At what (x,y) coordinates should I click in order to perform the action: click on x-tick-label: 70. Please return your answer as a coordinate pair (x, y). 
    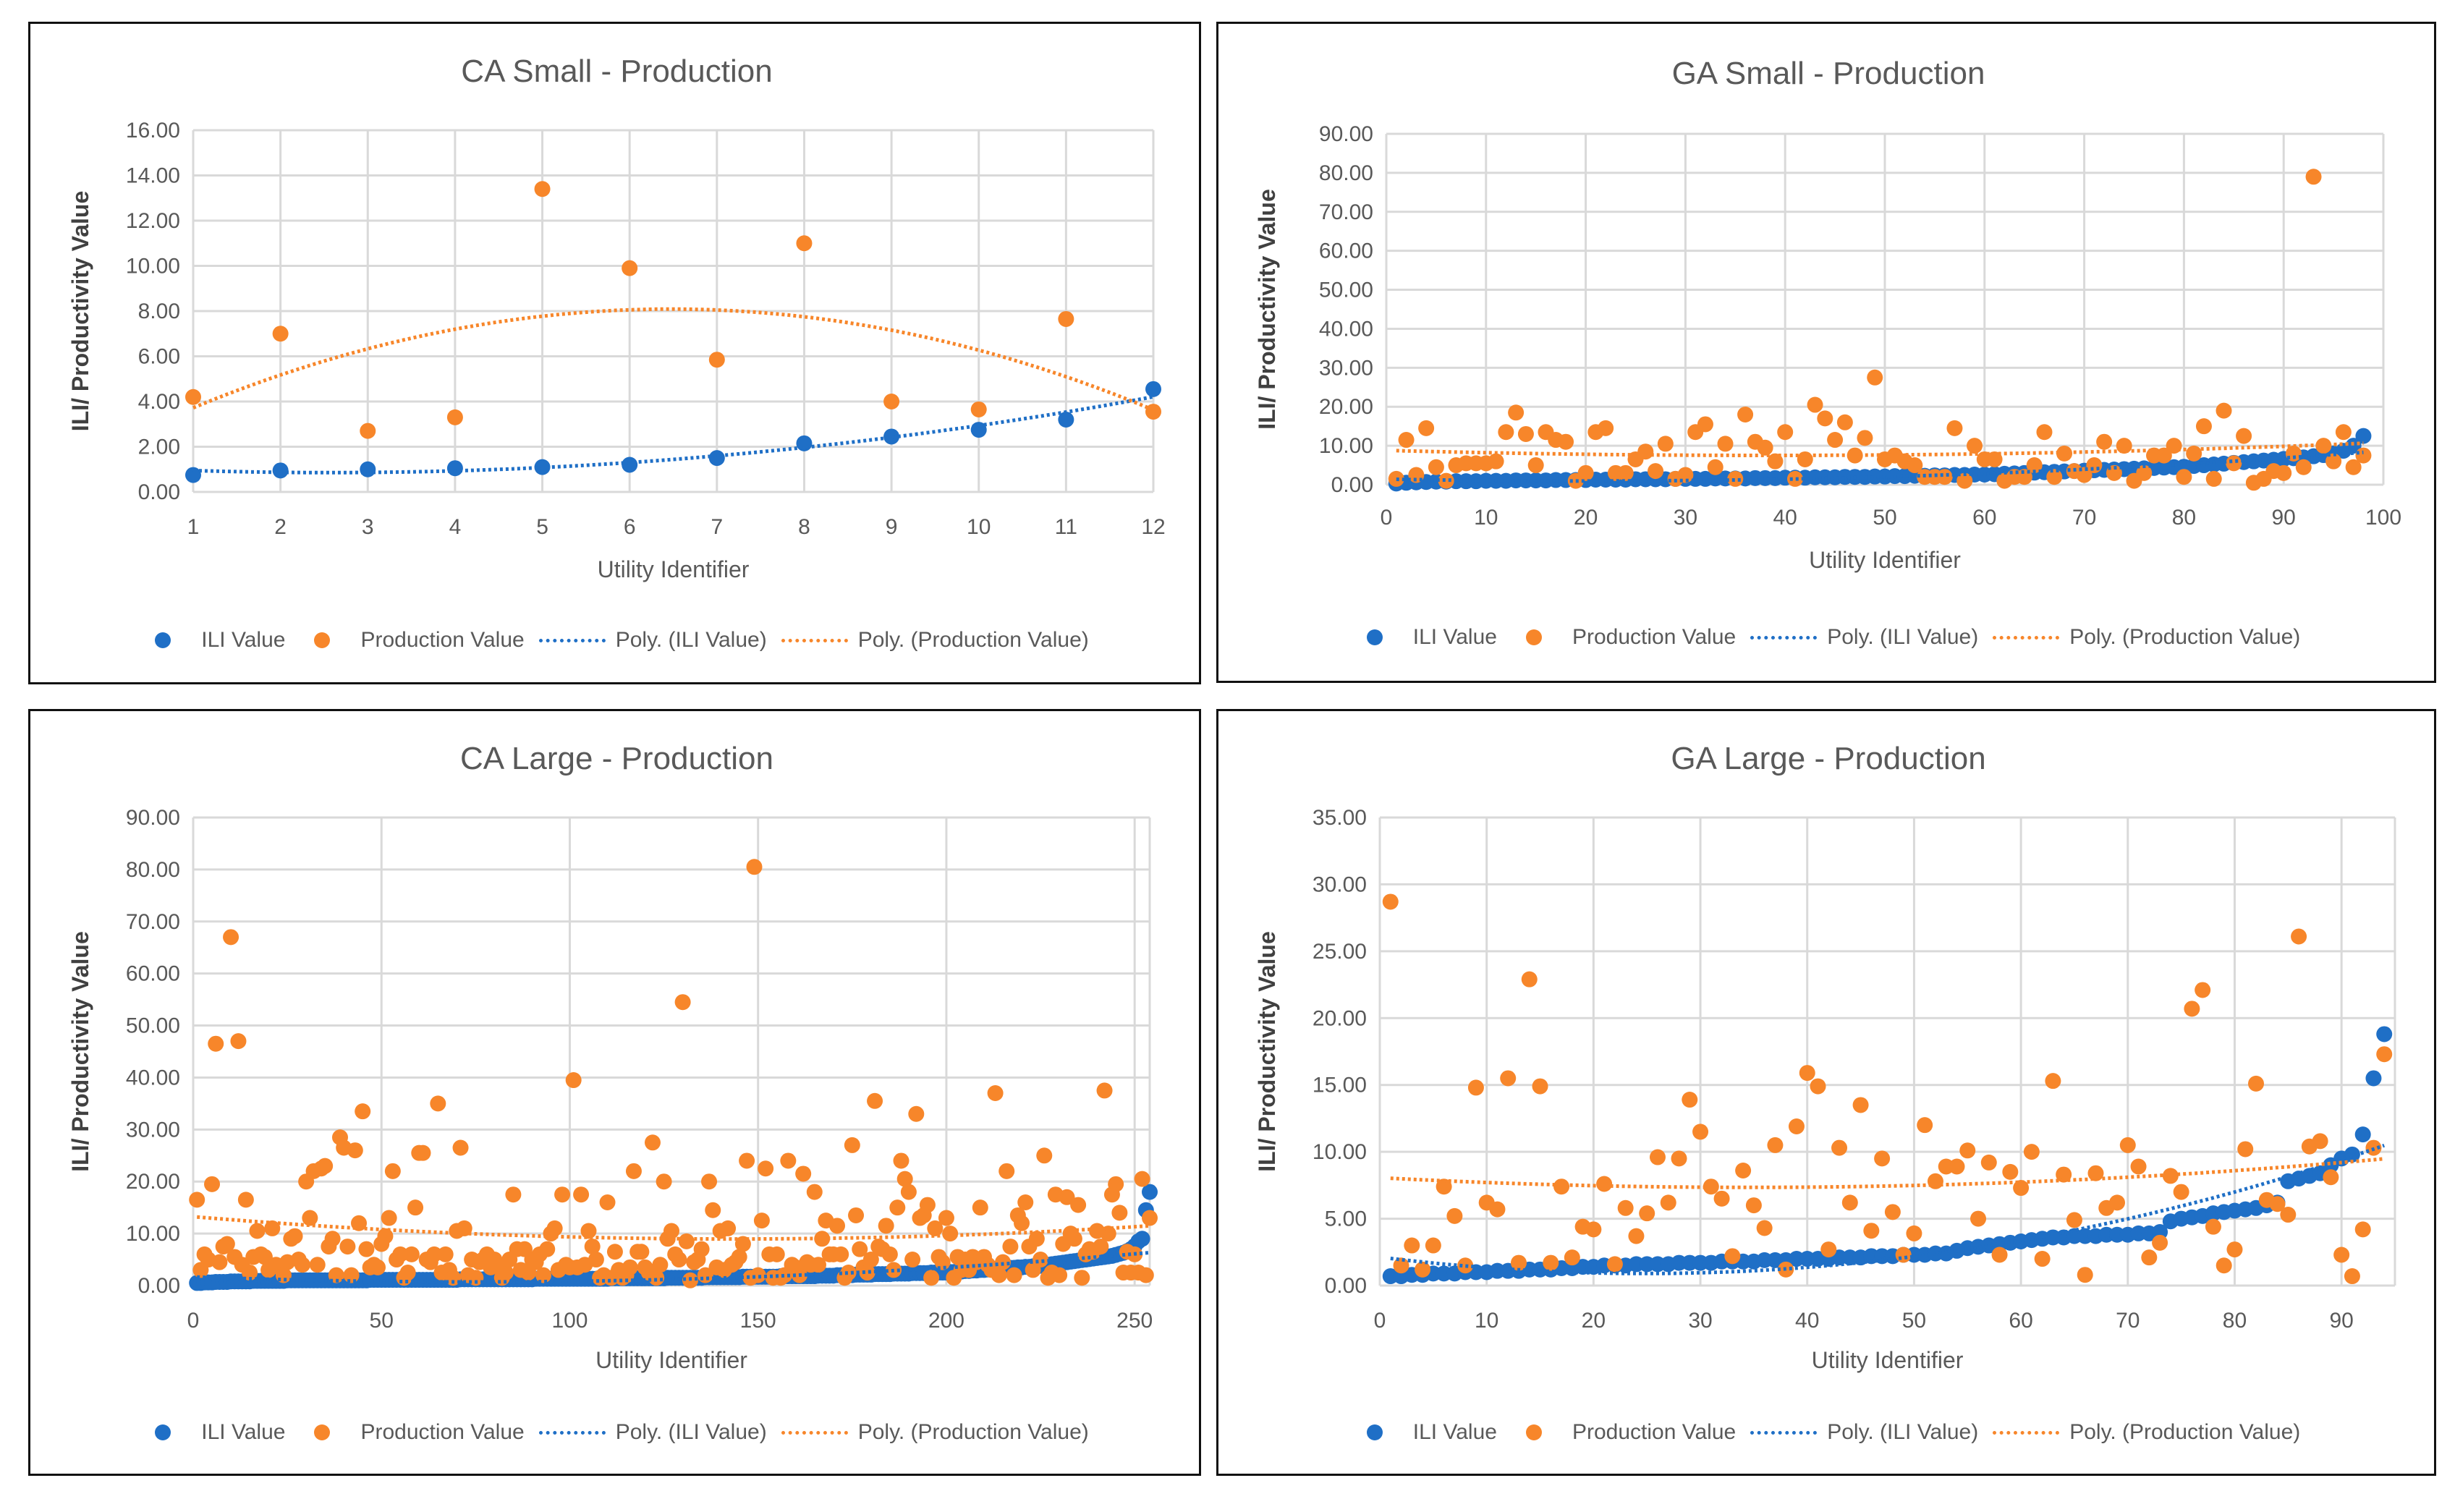
    Looking at the image, I should click on (2084, 518).